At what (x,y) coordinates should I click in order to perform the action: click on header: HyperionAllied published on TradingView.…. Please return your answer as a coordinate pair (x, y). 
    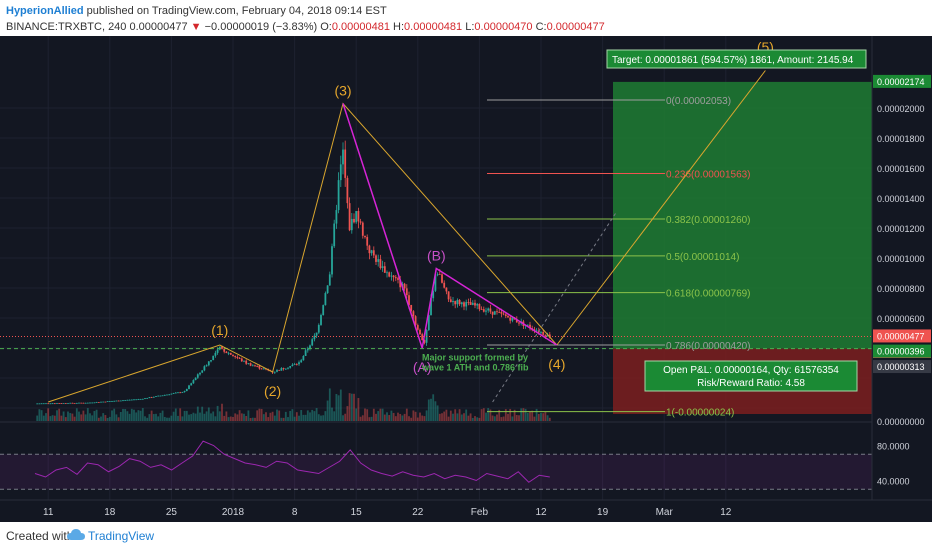
    Looking at the image, I should click on (466, 18).